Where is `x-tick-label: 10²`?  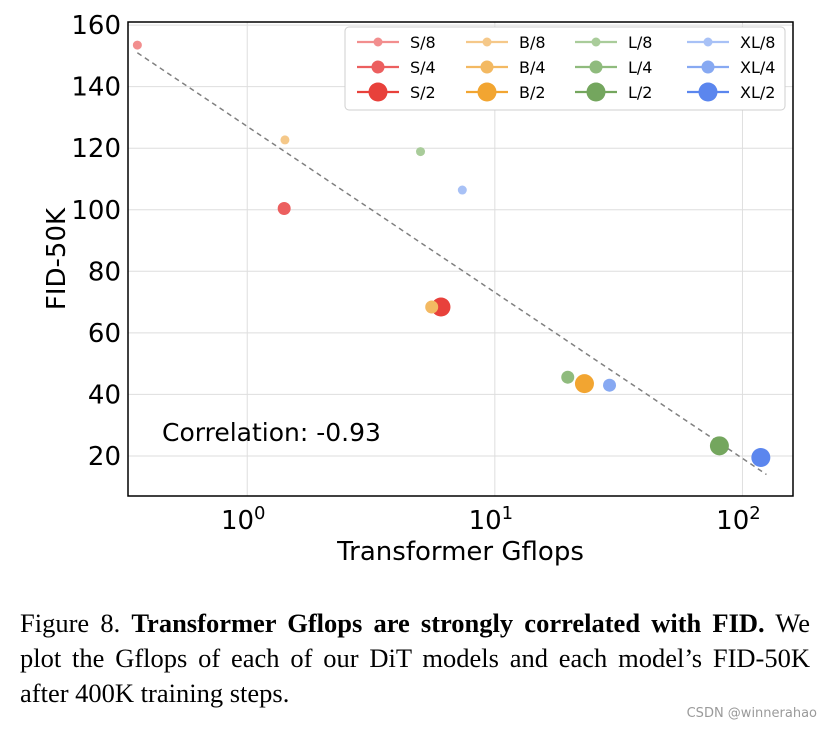
x-tick-label: 10² is located at coordinates (738, 519).